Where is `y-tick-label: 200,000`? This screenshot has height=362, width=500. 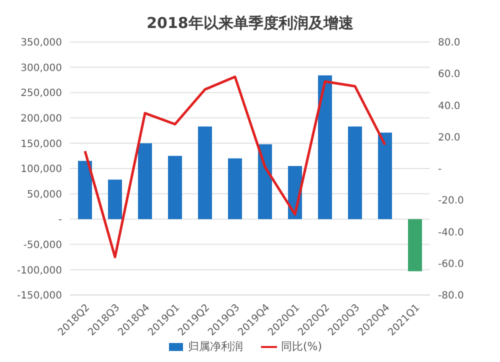
y-tick-label: 200,000 is located at coordinates (41, 118).